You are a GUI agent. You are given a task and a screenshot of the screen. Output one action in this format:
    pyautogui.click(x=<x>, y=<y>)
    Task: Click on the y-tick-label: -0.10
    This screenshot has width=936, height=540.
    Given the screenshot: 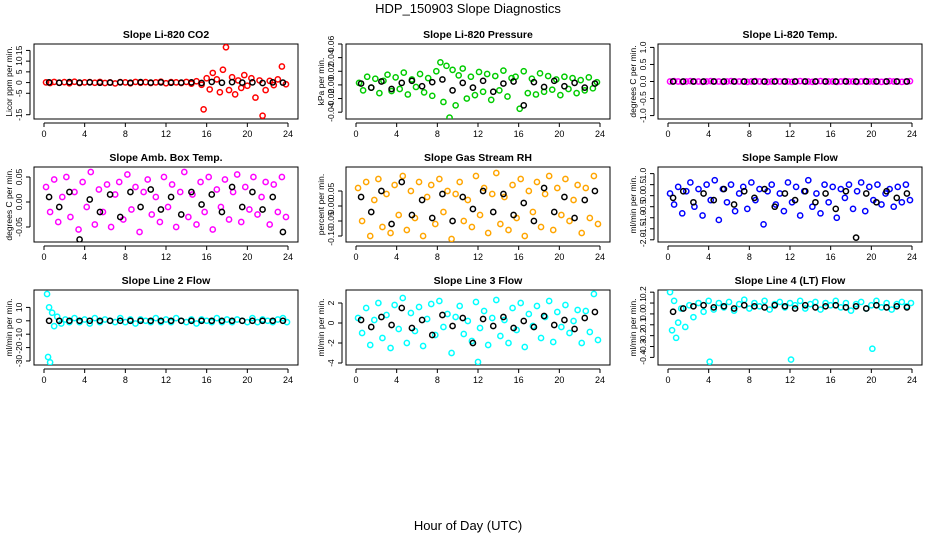 What is the action you would take?
    pyautogui.click(x=331, y=236)
    